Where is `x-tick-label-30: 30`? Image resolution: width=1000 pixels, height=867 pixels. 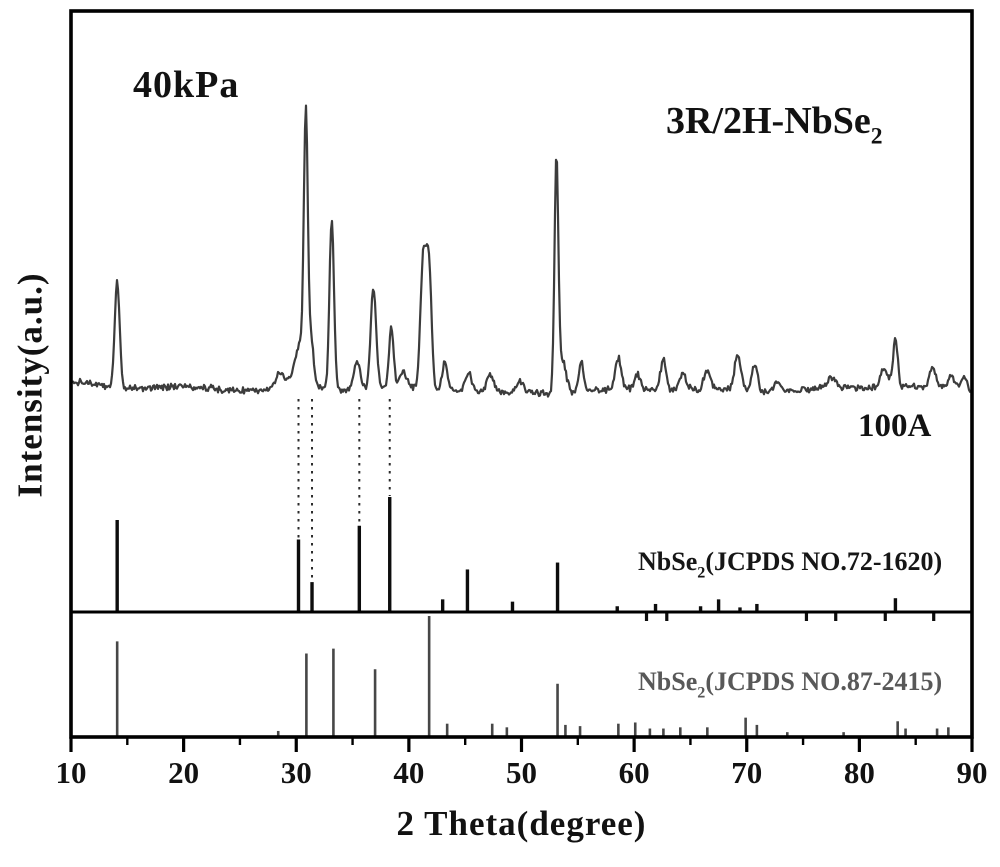 x-tick-label-30: 30 is located at coordinates (296, 772).